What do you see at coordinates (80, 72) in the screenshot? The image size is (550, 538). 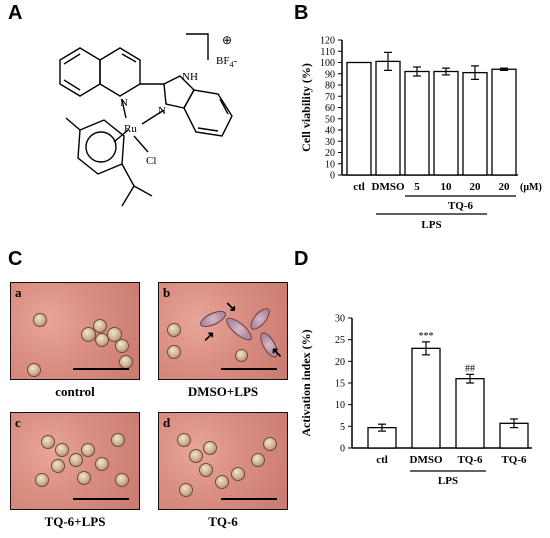 I see `quinoline-ring-left` at bounding box center [80, 72].